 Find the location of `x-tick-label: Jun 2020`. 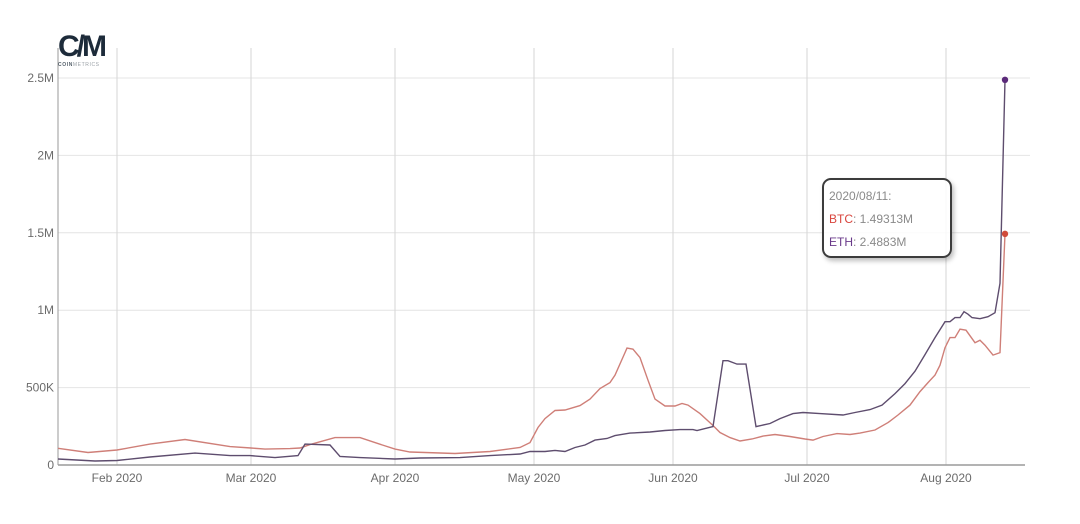

x-tick-label: Jun 2020 is located at coordinates (673, 478).